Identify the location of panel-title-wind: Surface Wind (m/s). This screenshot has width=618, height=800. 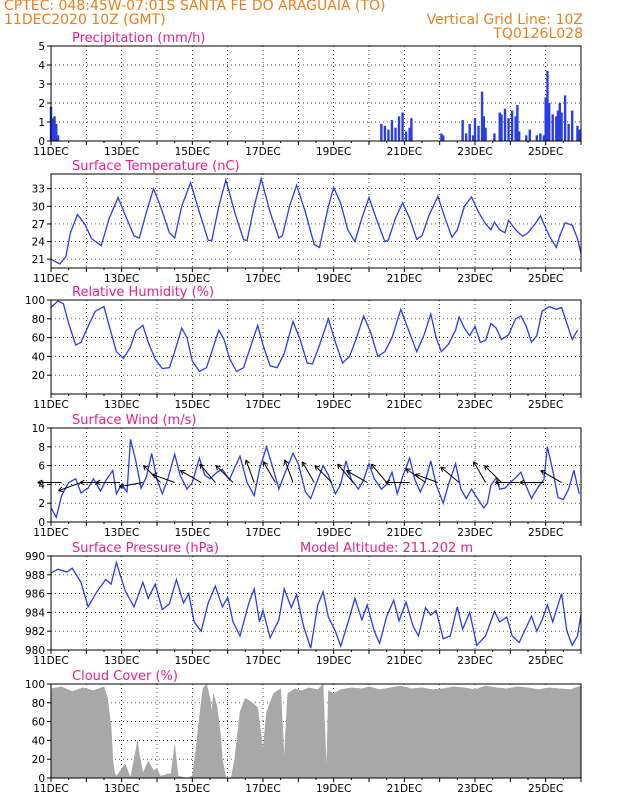
(134, 420).